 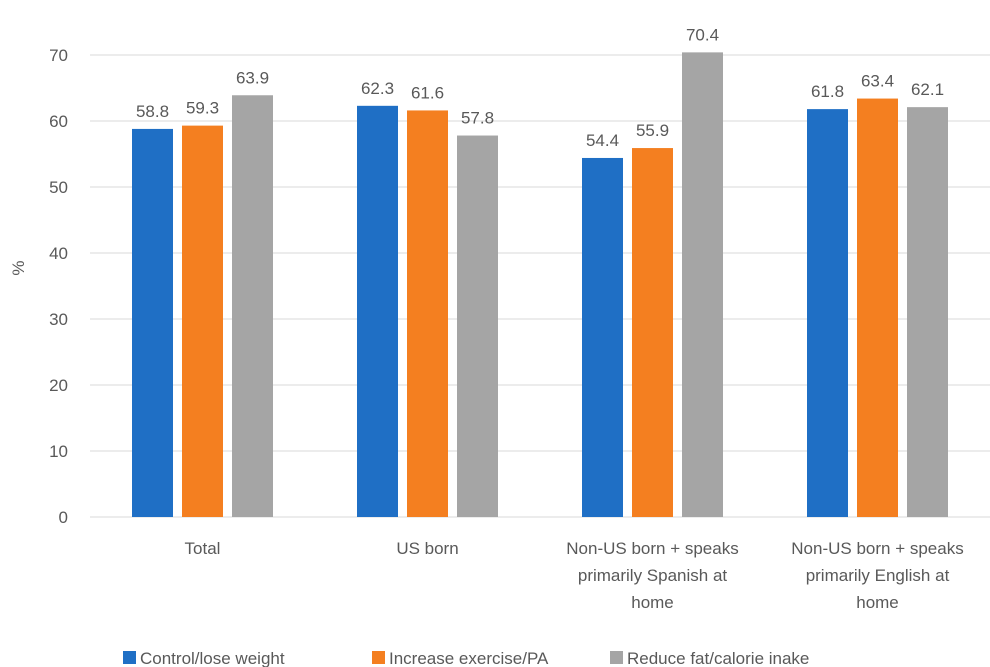 I want to click on data-label: 63.4, so click(x=877, y=81).